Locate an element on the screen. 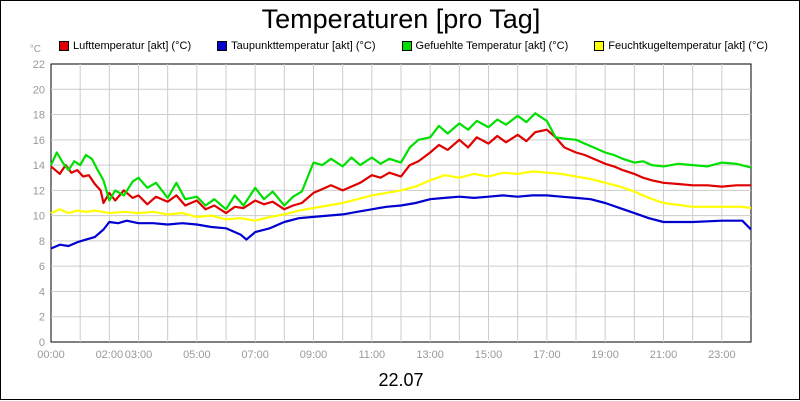  legend-item-taupunkttemperatur: Taupunkttemperatur [akt] (°C) is located at coordinates (296, 46).